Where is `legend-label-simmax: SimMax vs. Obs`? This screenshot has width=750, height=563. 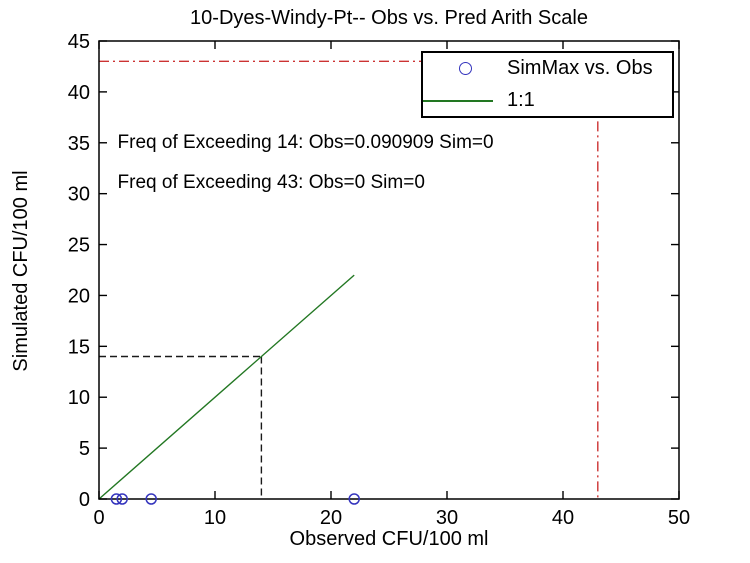
legend-label-simmax: SimMax vs. Obs is located at coordinates (580, 68).